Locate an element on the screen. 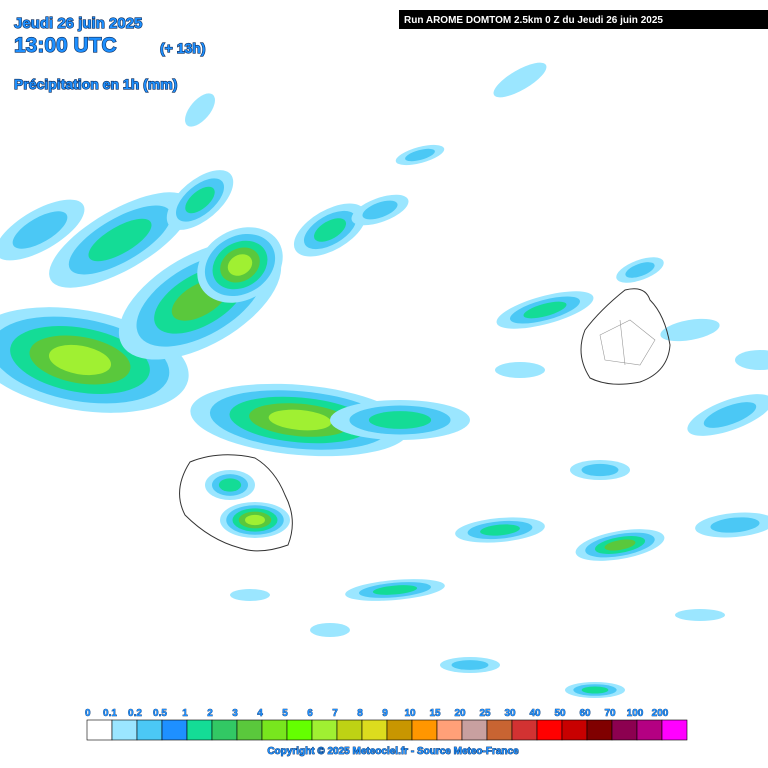  legend-label: 30 is located at coordinates (510, 713).